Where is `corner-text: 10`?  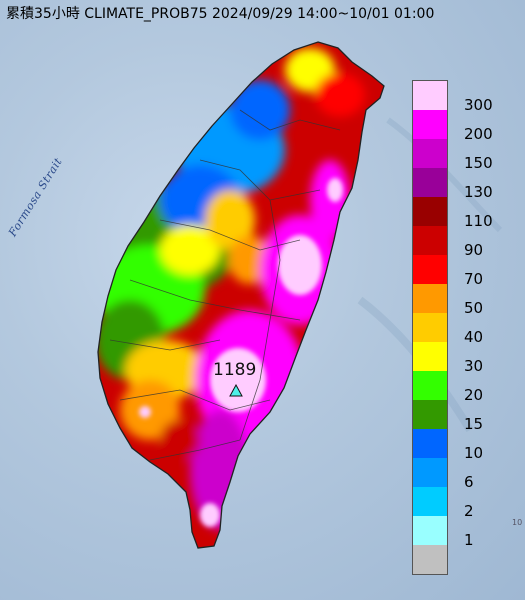
corner-text: 10 is located at coordinates (517, 522).